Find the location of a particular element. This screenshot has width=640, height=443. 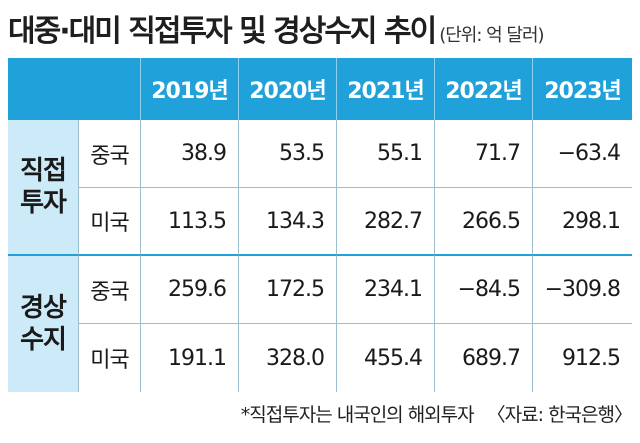

chart-title-area: 대중·대미 직접투자 및 경상수지 추이 (단위: 억 달러) is located at coordinates (322, 28).